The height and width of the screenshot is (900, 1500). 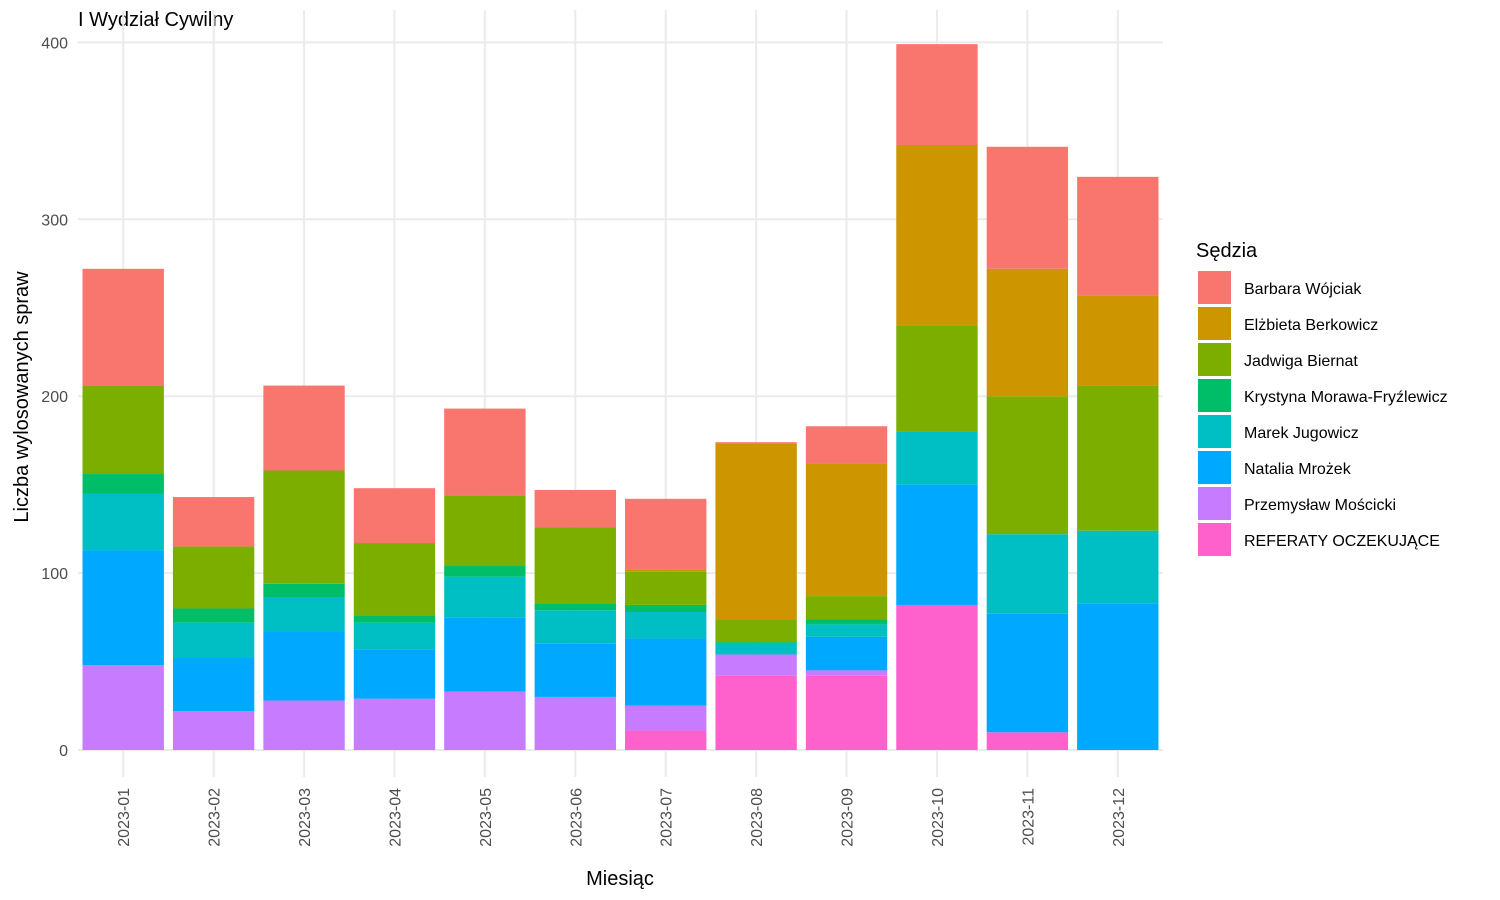 I want to click on y-tick-label: 200, so click(x=54, y=397).